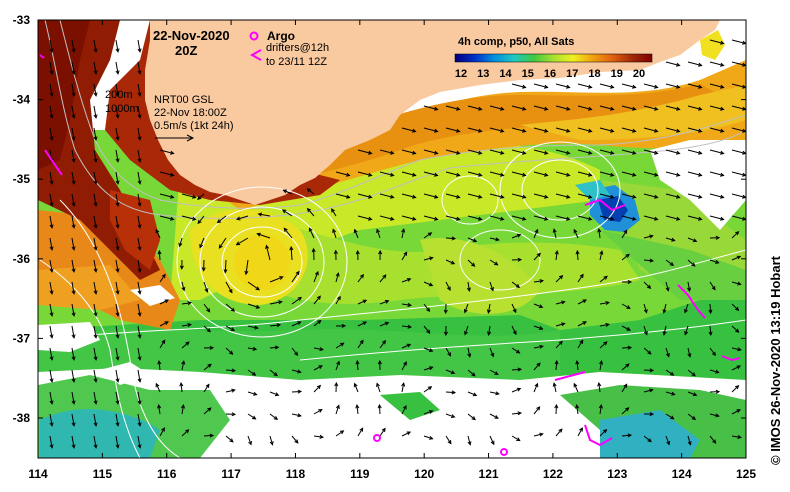  Describe the element at coordinates (186, 50) in the screenshot. I see `time-label: 20Z` at that location.